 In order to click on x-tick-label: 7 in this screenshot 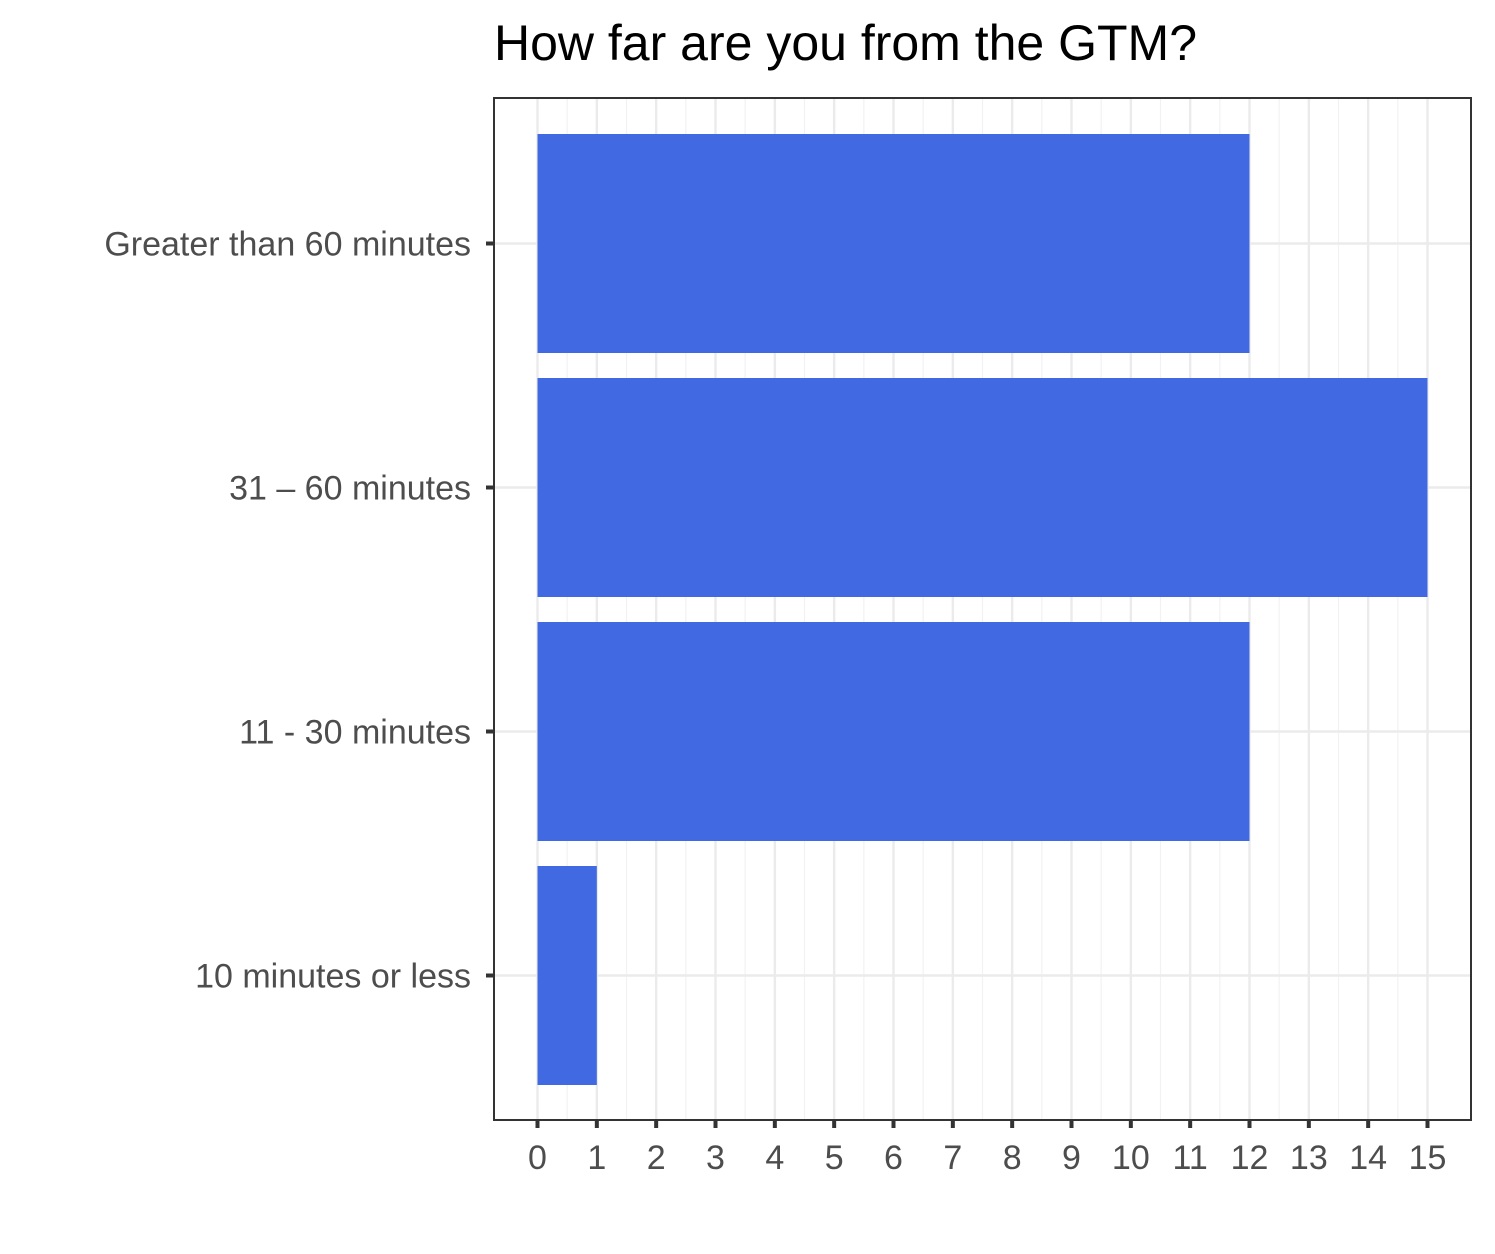, I will do `click(952, 1158)`.